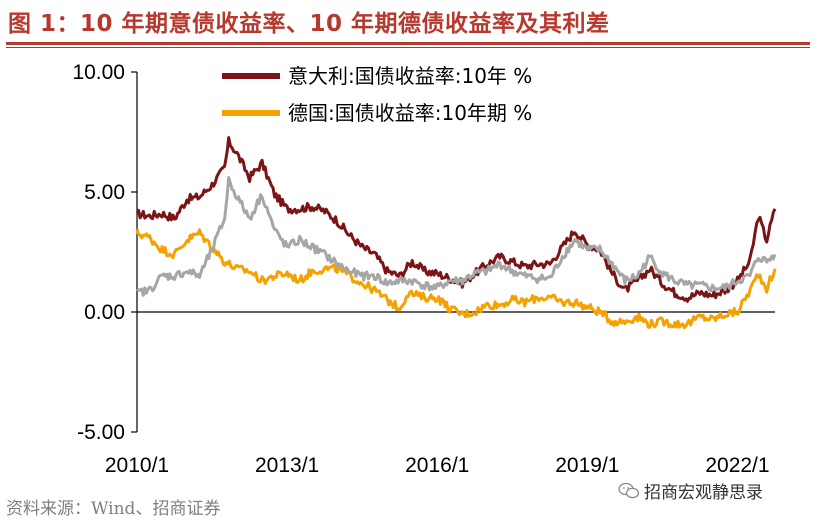  I want to click on legend-label: 意大利:国债收益率:10年 %, so click(410, 76).